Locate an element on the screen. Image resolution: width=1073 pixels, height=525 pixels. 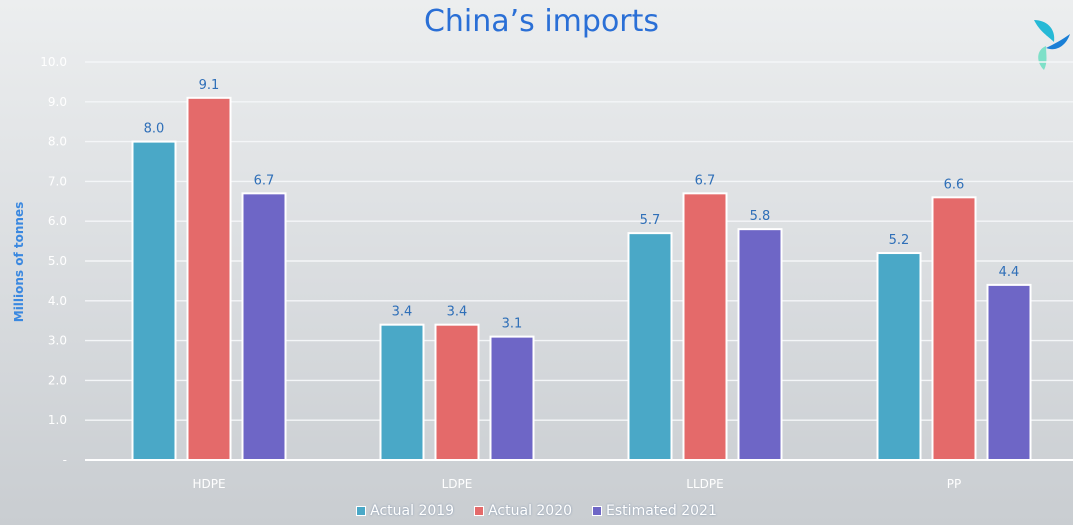
logo-icon is located at coordinates (1052, 45).